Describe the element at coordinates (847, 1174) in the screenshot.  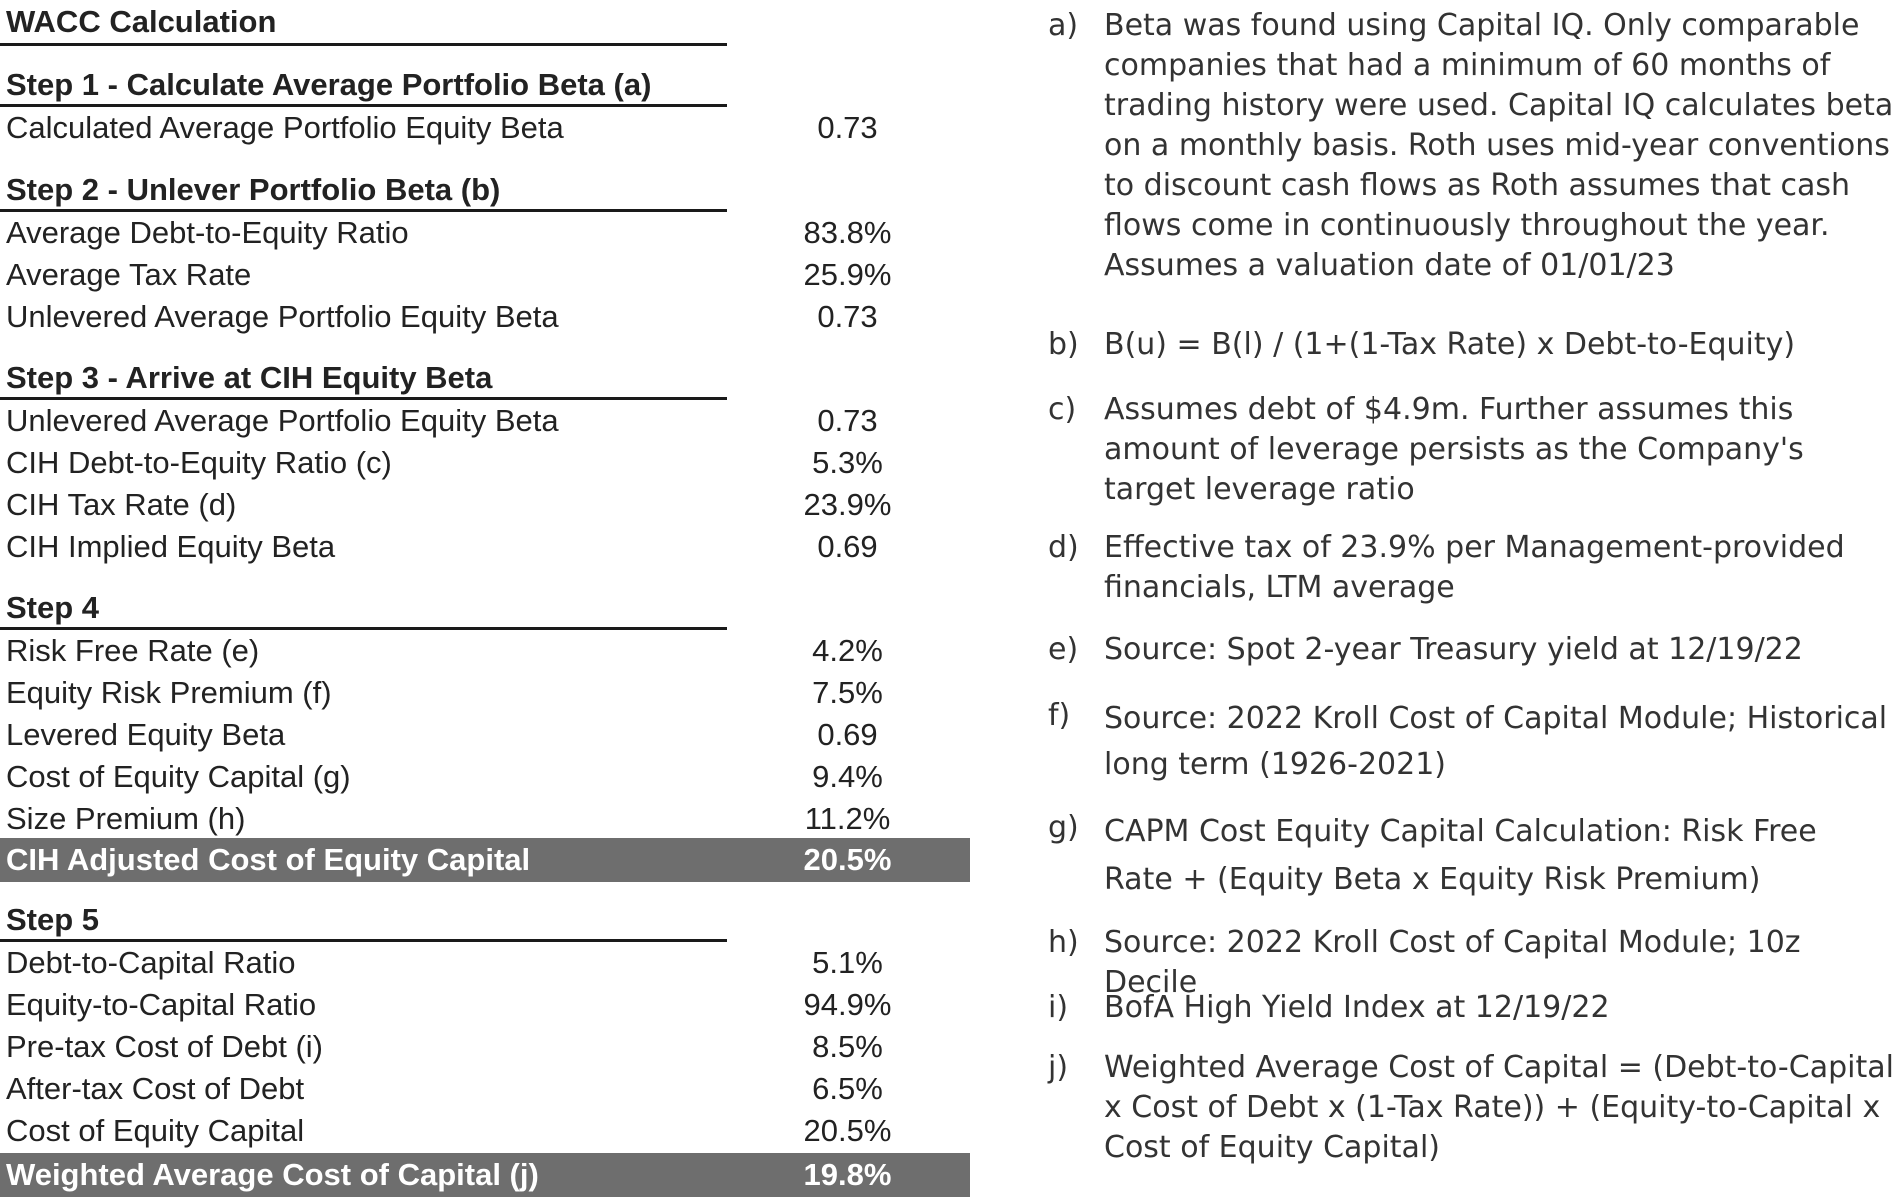
I see `total-value: 19.8%` at that location.